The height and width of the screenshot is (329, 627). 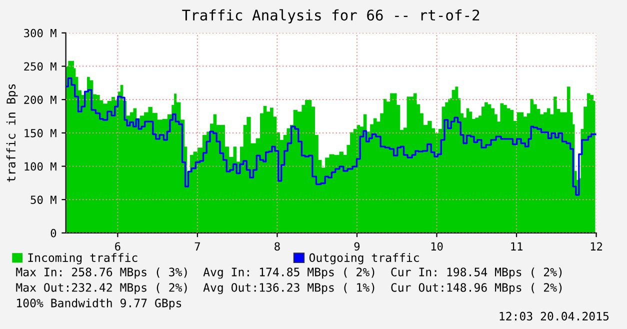 What do you see at coordinates (117, 246) in the screenshot?
I see `x-tick-label: 6` at bounding box center [117, 246].